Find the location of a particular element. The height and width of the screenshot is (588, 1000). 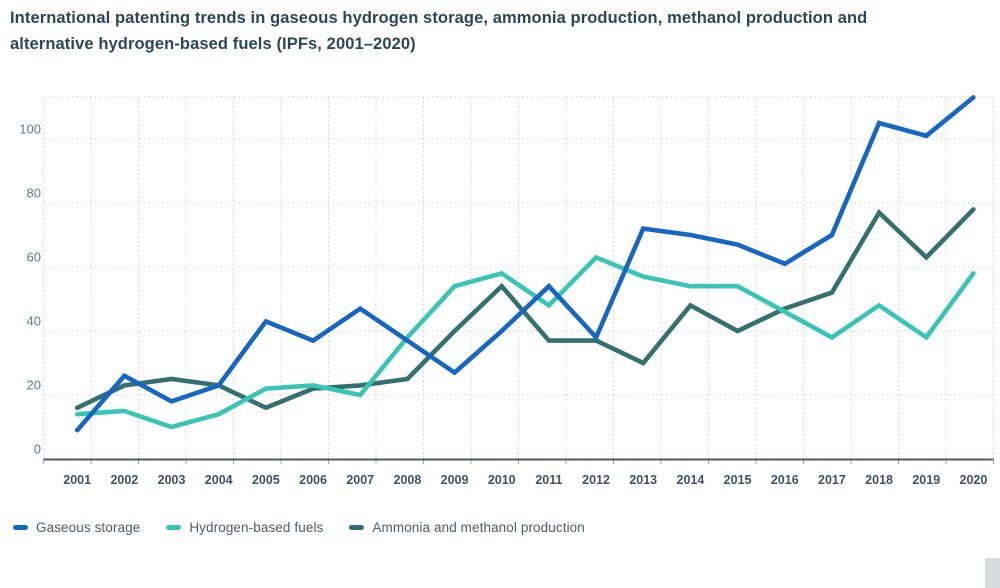

y-tick-label: 80 is located at coordinates (34, 193).